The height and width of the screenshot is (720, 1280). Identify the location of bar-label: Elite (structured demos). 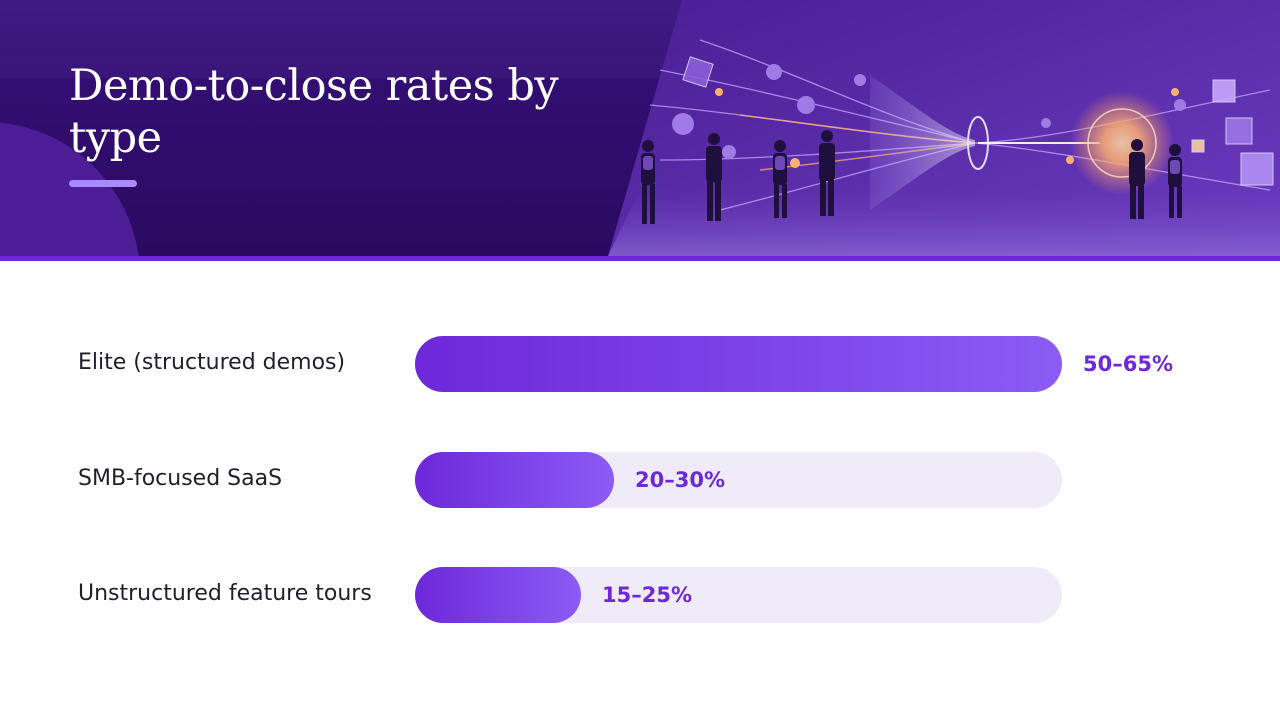
(212, 362).